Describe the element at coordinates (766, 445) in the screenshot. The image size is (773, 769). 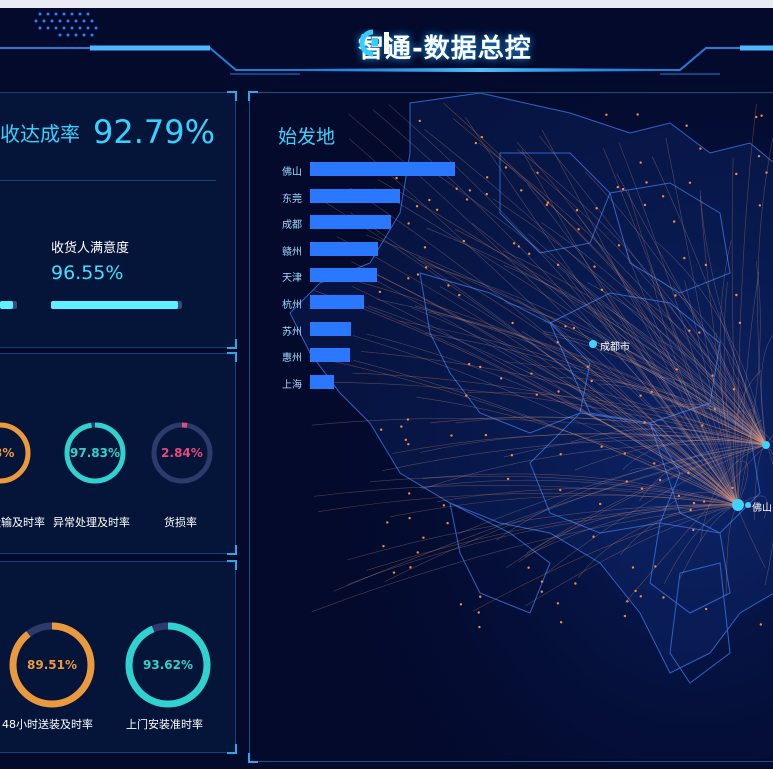
I see `city-marker-east` at that location.